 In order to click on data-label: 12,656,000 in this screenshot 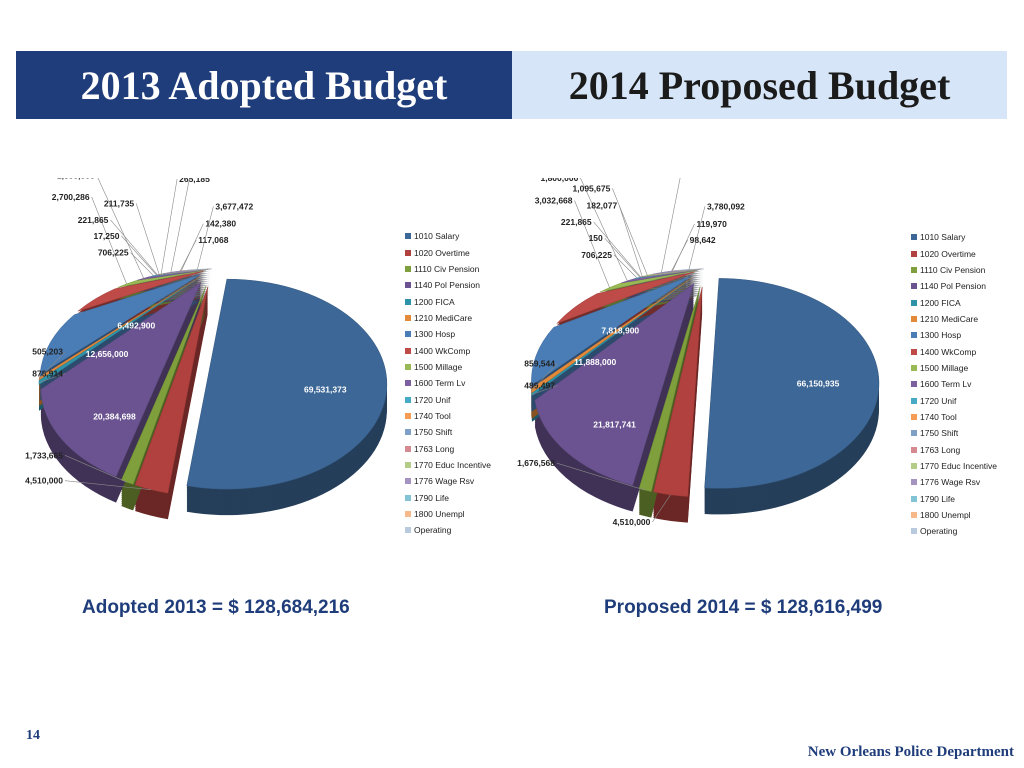, I will do `click(107, 354)`.